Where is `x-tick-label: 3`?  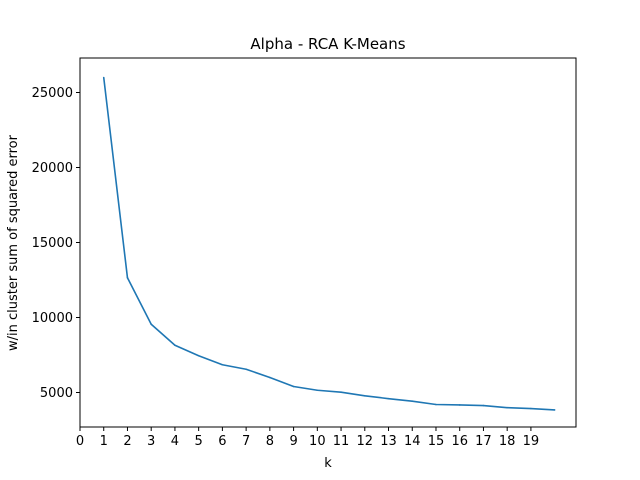 x-tick-label: 3 is located at coordinates (151, 441).